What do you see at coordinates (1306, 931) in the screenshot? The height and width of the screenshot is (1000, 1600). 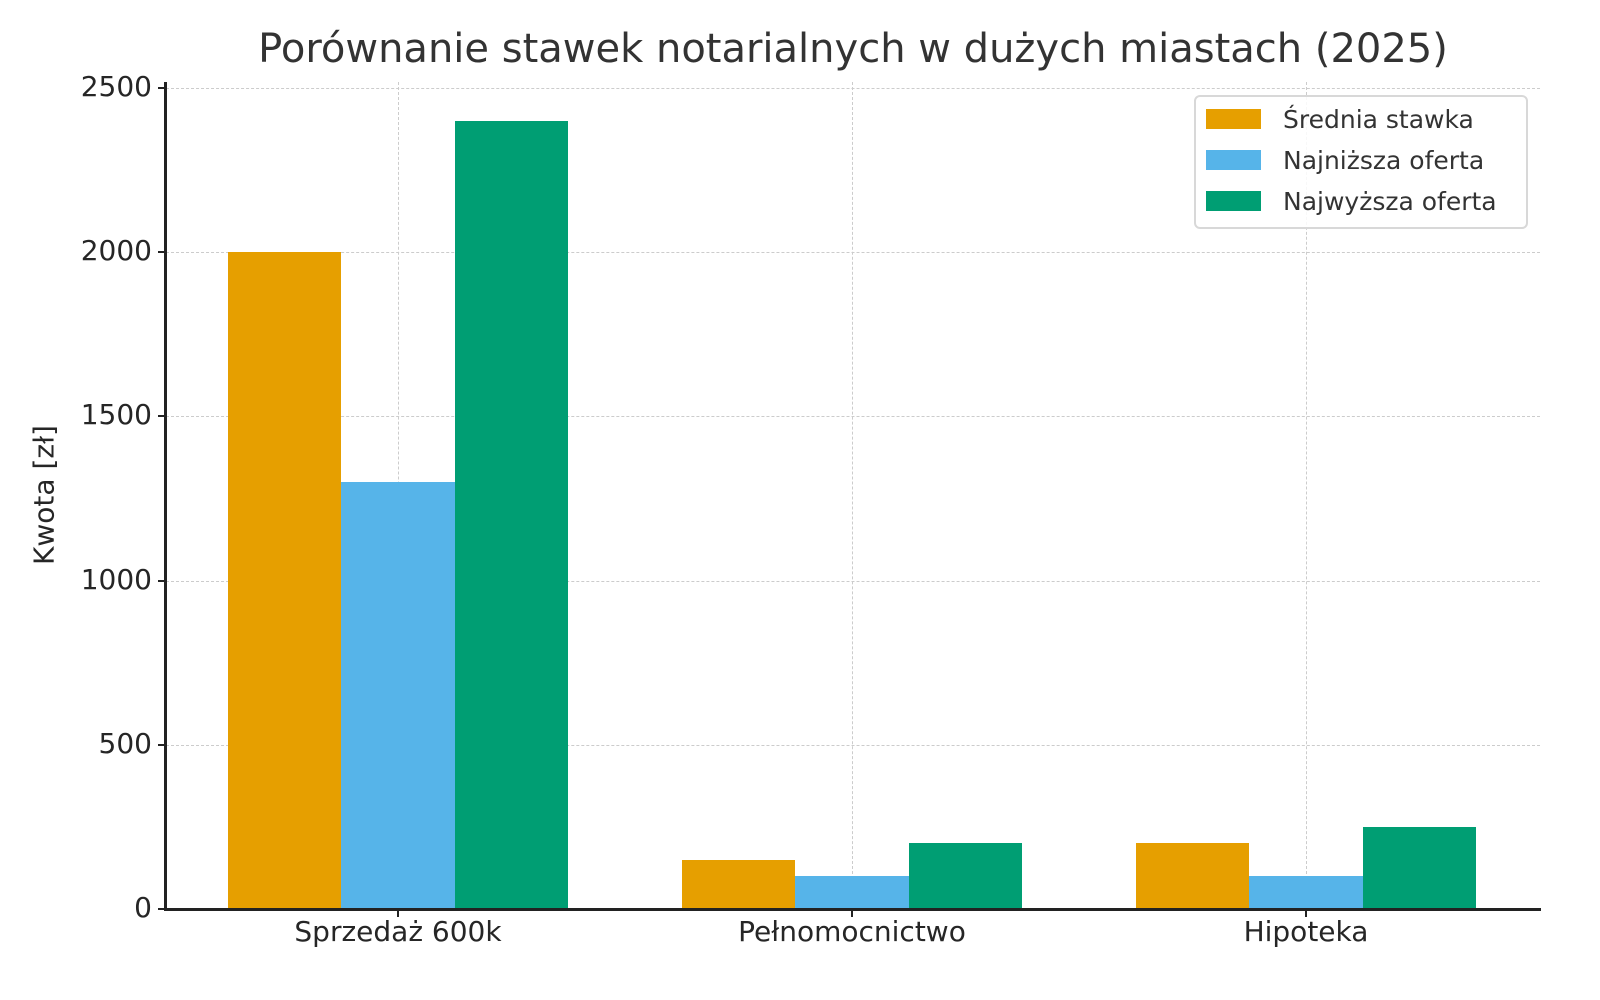 I see `x-tick-label: Hipoteka` at bounding box center [1306, 931].